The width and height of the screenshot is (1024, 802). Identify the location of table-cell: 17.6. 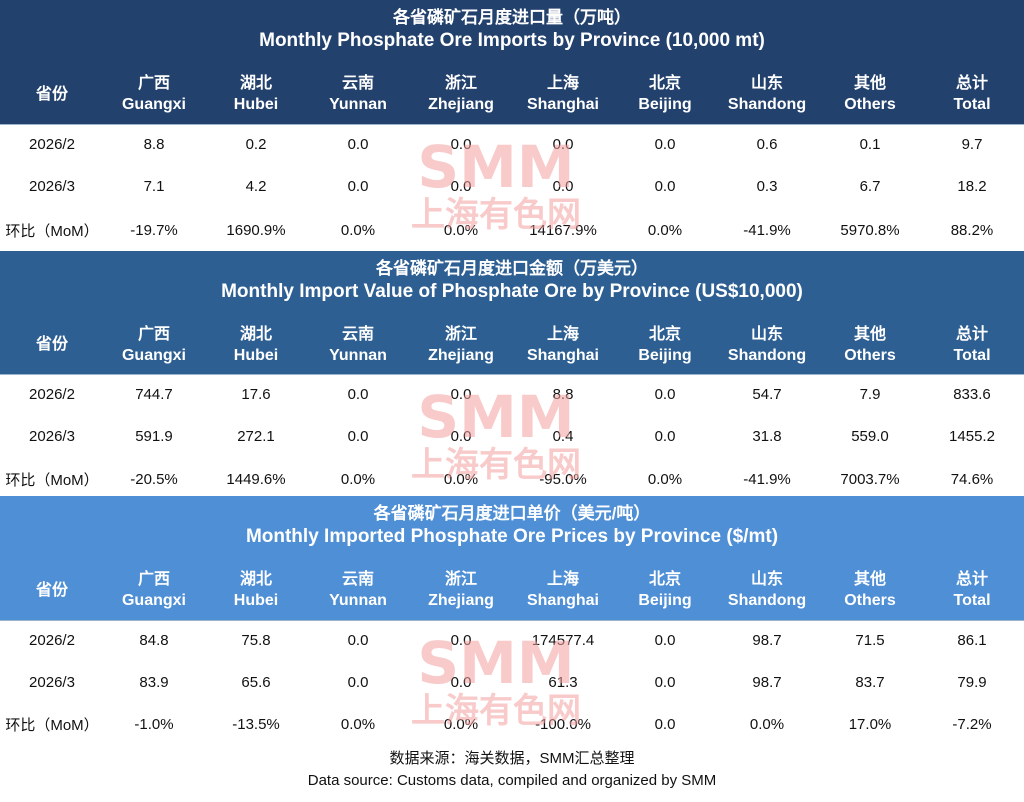
(256, 394).